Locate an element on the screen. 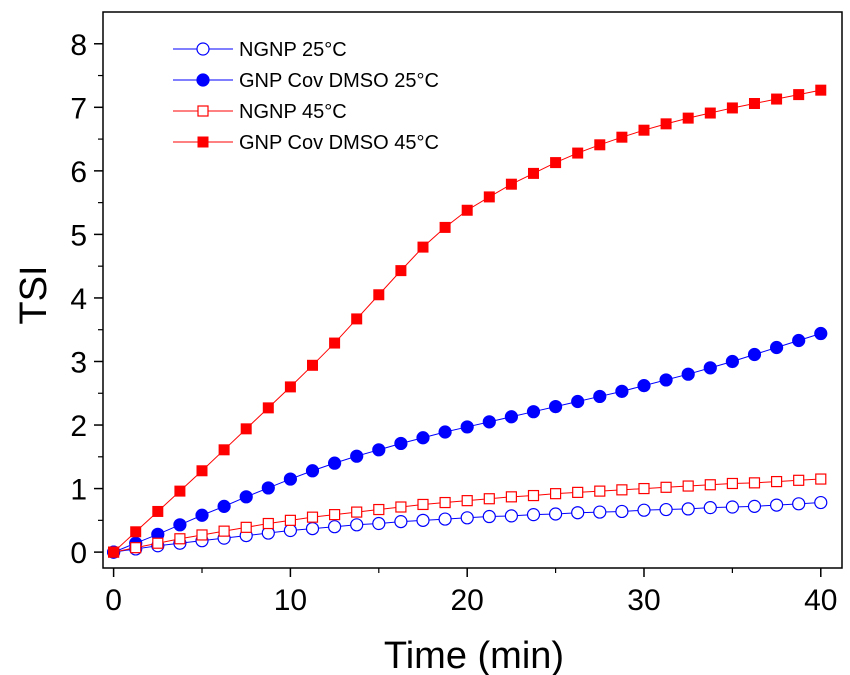  legend-label: GNP Cov DMSO 25°C is located at coordinates (339, 81).